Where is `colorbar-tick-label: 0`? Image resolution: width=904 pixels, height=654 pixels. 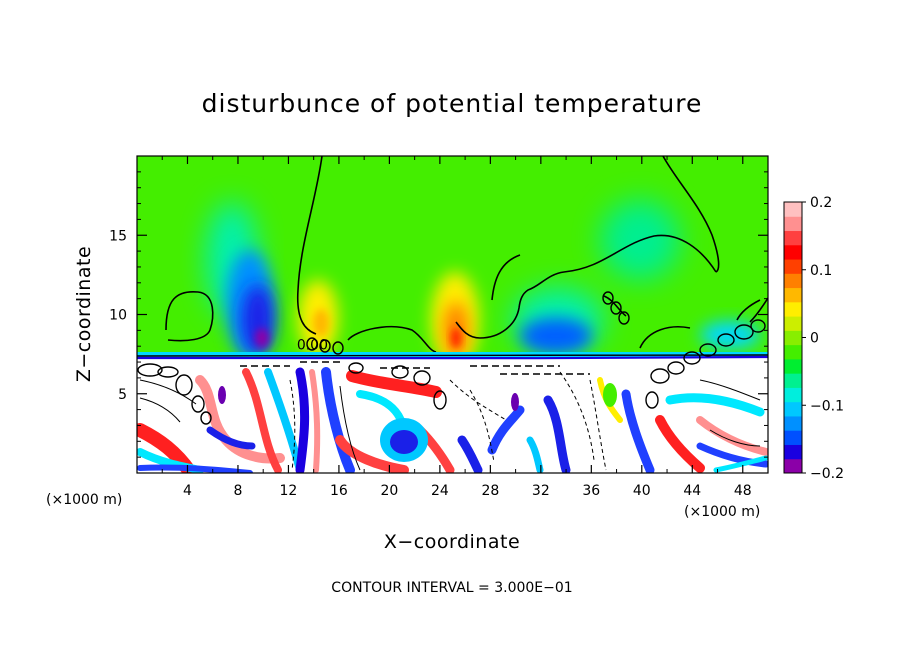 colorbar-tick-label: 0 is located at coordinates (814, 339).